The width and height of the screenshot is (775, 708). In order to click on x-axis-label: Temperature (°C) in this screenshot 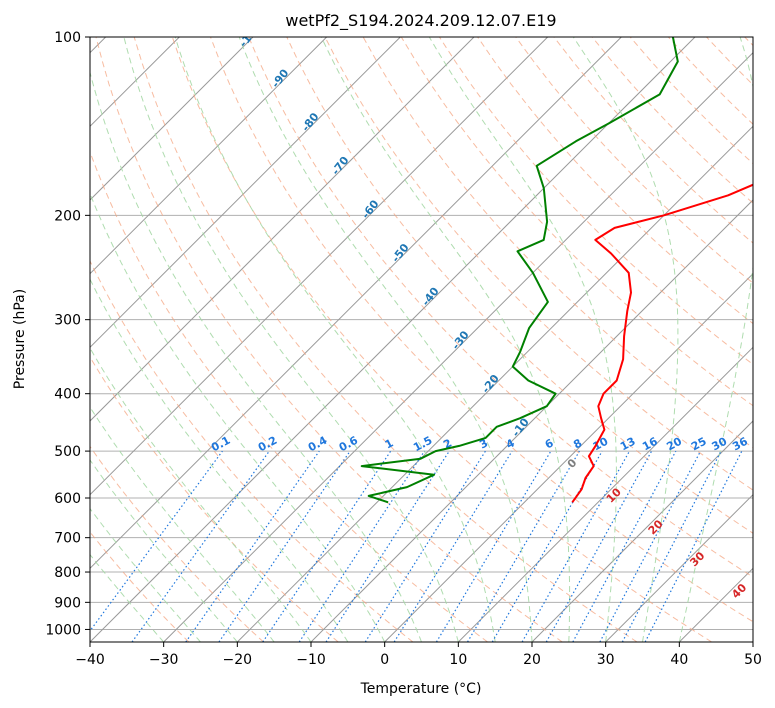, I will do `click(421, 689)`.